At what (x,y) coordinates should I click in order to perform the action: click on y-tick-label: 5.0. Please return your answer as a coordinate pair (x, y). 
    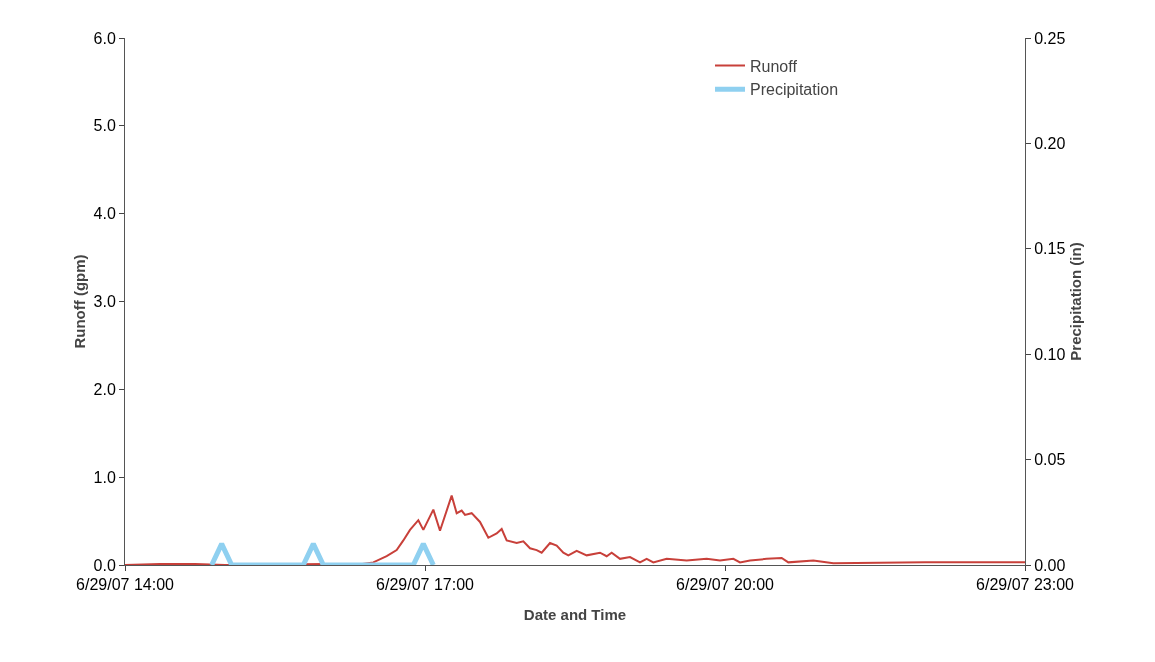
    Looking at the image, I should click on (104, 126).